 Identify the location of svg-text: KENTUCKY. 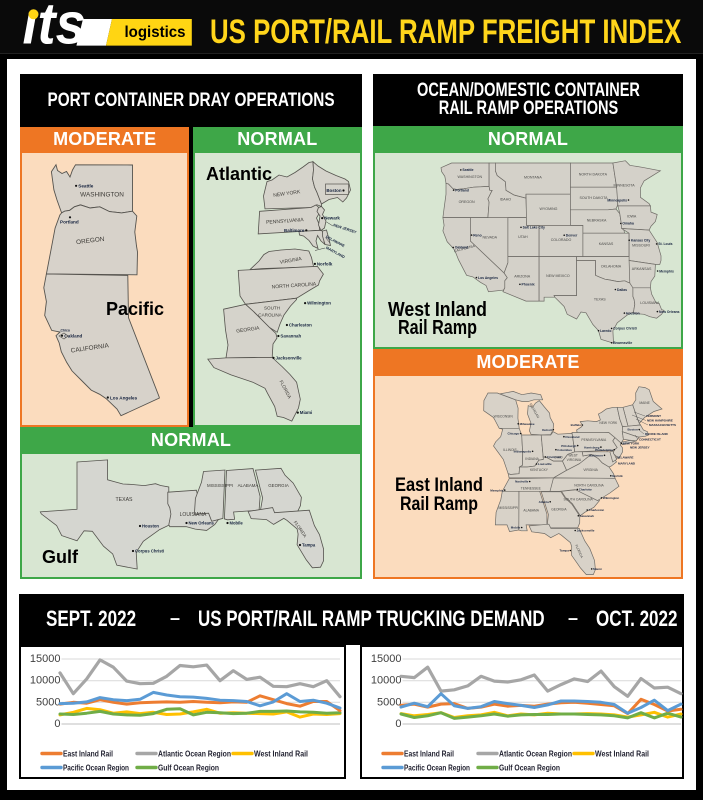
(539, 470).